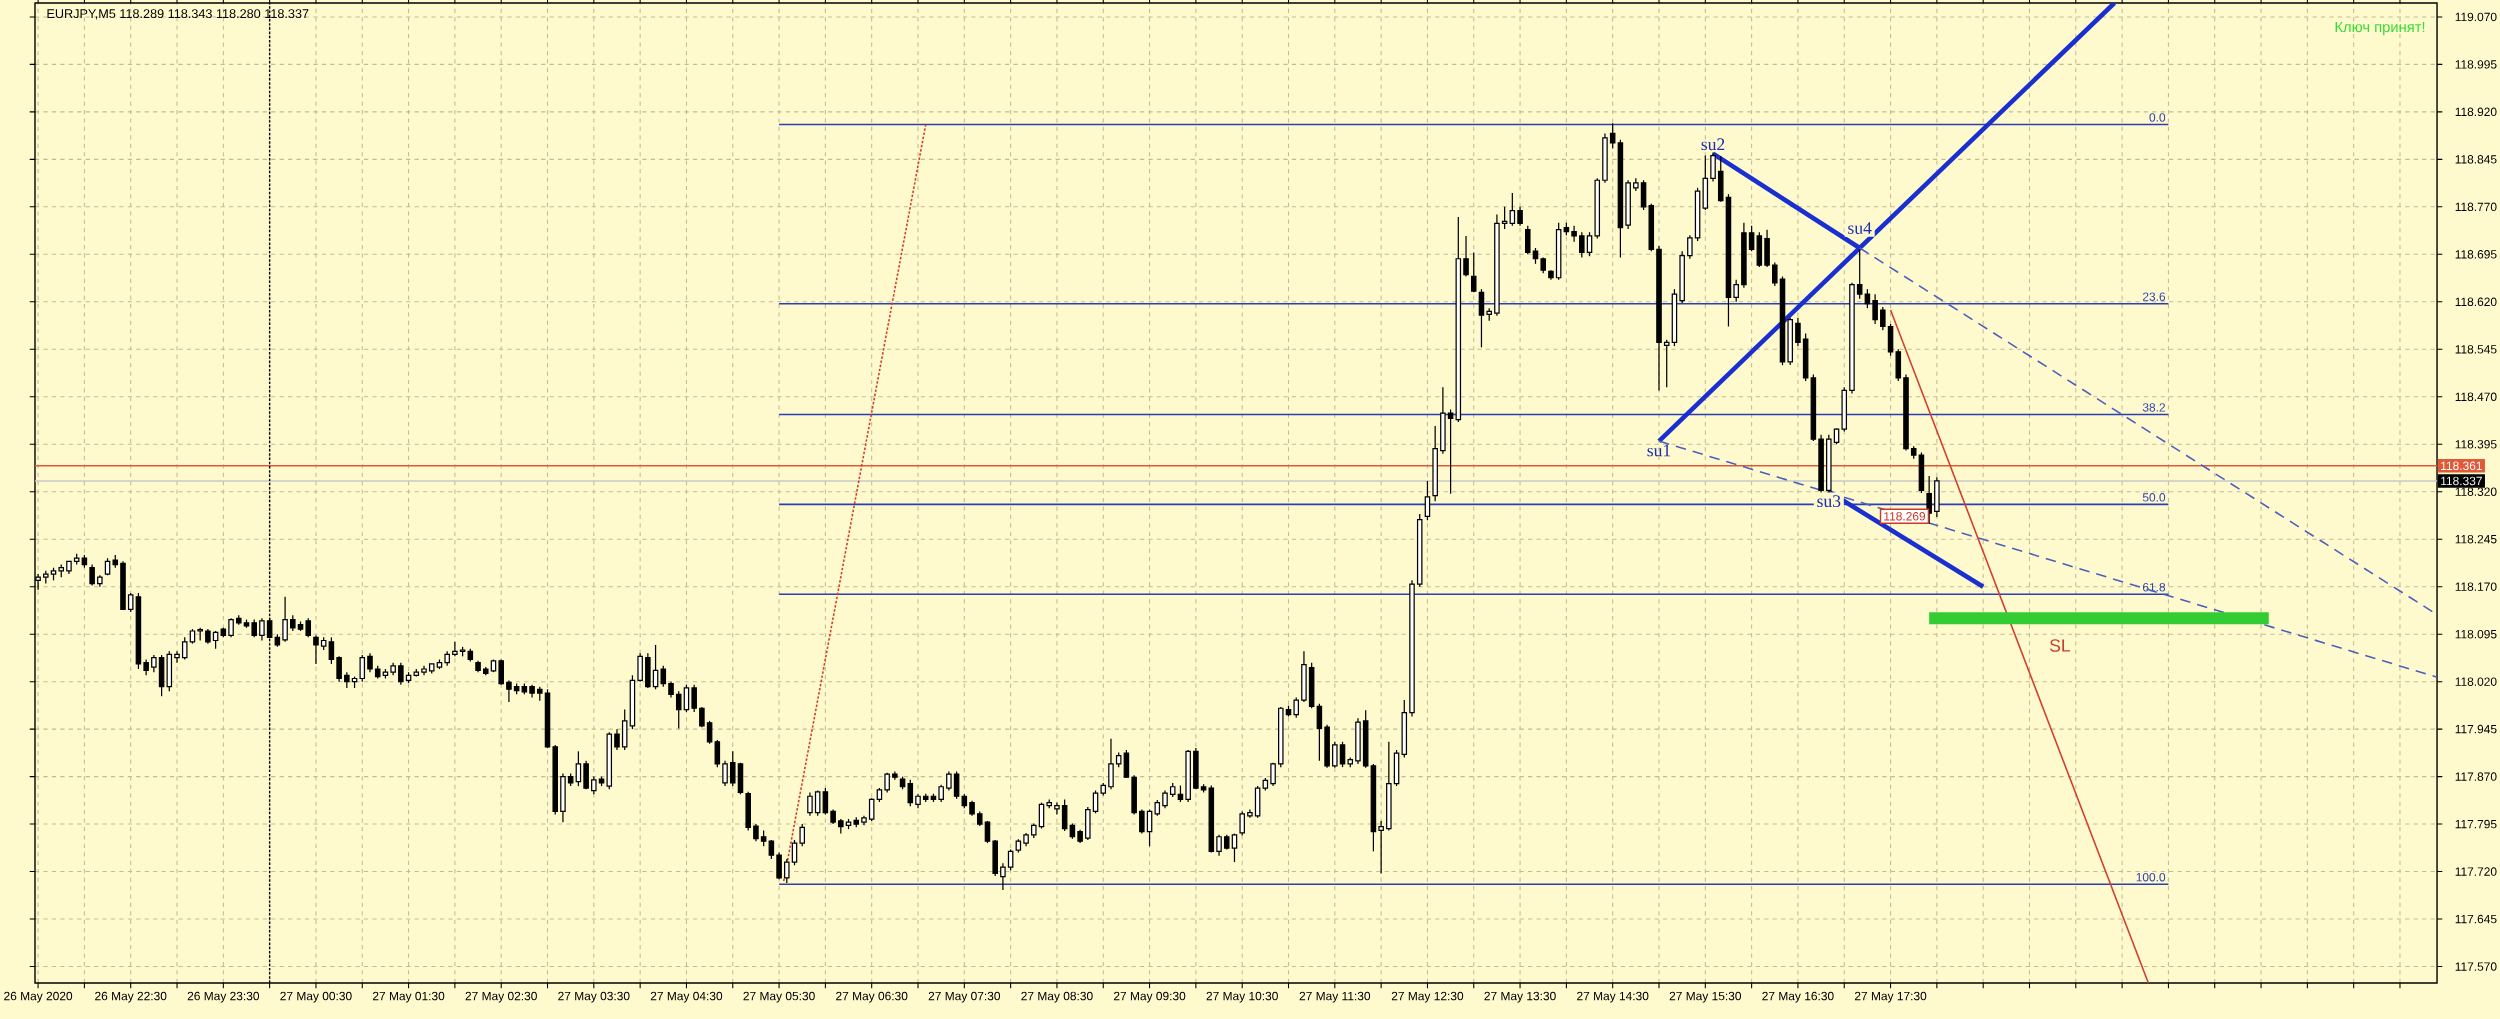 The height and width of the screenshot is (1019, 2500). What do you see at coordinates (1798, 997) in the screenshot?
I see `x-tick-label: 27 May 16:30` at bounding box center [1798, 997].